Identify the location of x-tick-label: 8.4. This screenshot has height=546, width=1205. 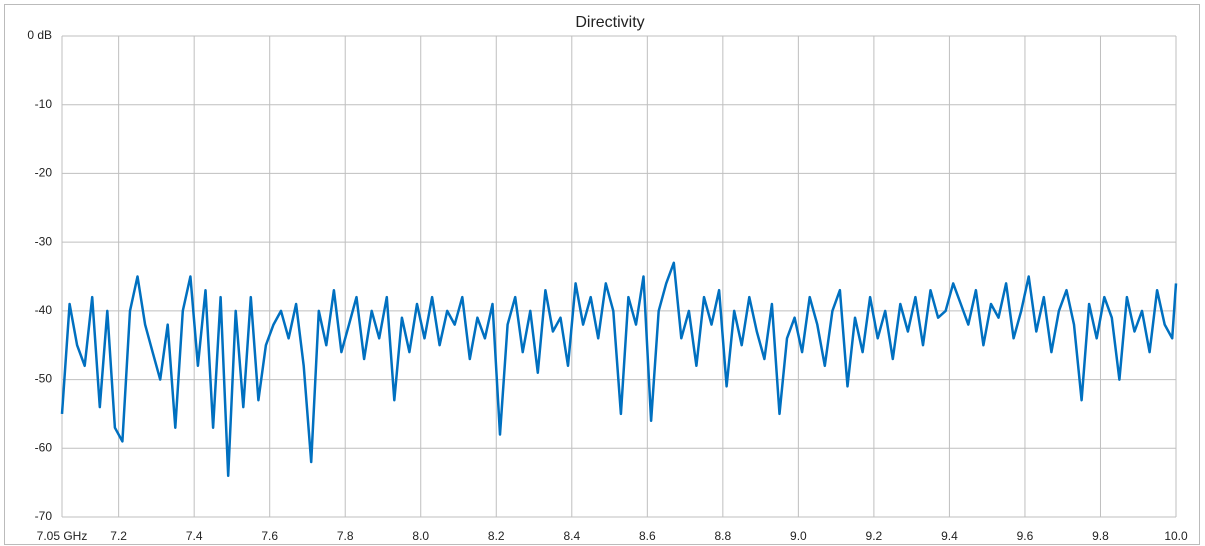
(571, 536).